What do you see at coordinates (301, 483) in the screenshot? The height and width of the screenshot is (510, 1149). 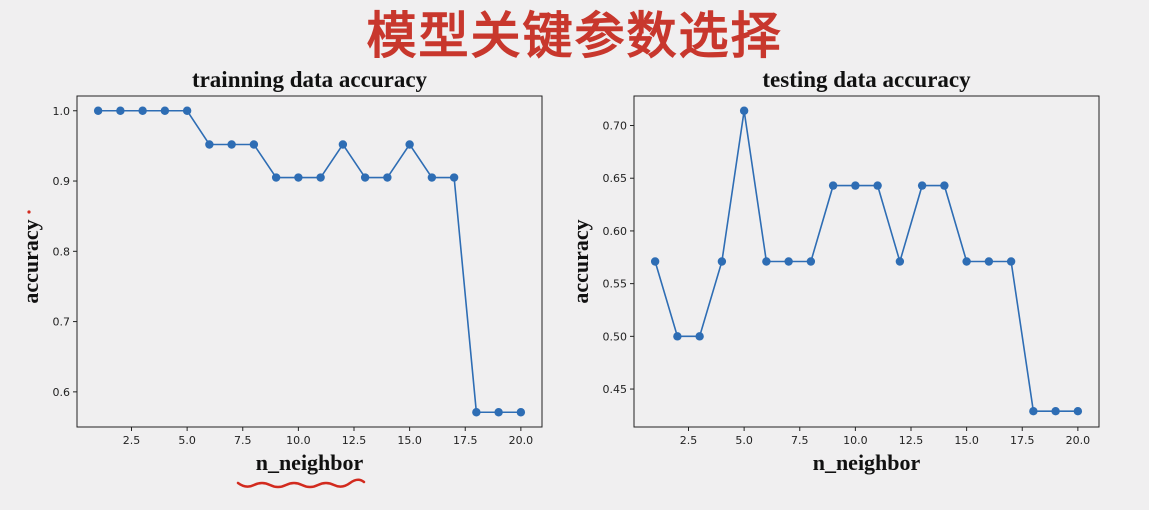 I see `red-underline-annotation` at bounding box center [301, 483].